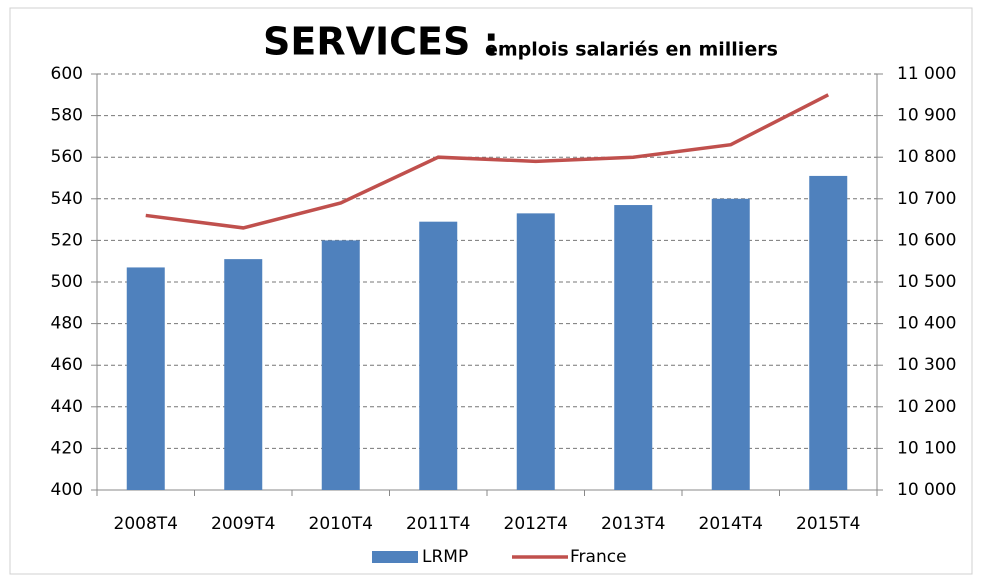 The height and width of the screenshot is (581, 985). What do you see at coordinates (146, 524) in the screenshot?
I see `x-tick-label: 2008T4` at bounding box center [146, 524].